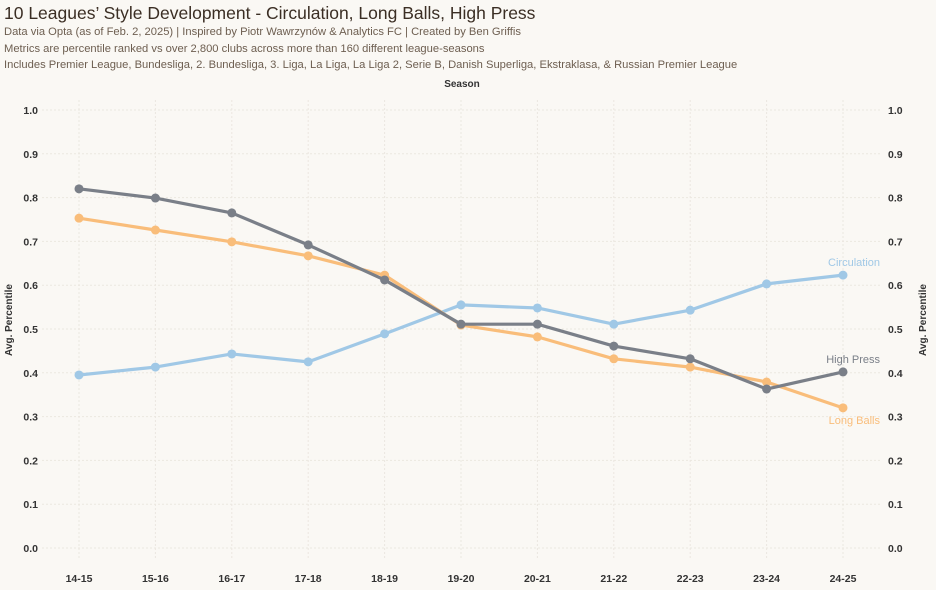 The width and height of the screenshot is (936, 590). What do you see at coordinates (537, 579) in the screenshot?
I see `x-tick-label: 20-21` at bounding box center [537, 579].